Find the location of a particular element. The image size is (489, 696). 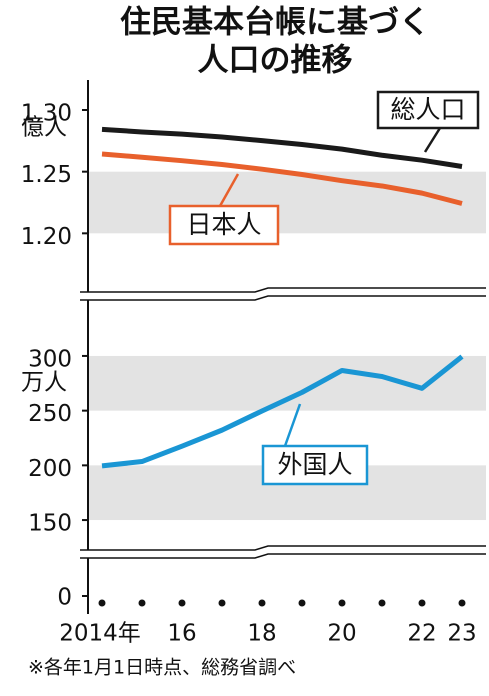

legend-label: 日本人 is located at coordinates (223, 224).